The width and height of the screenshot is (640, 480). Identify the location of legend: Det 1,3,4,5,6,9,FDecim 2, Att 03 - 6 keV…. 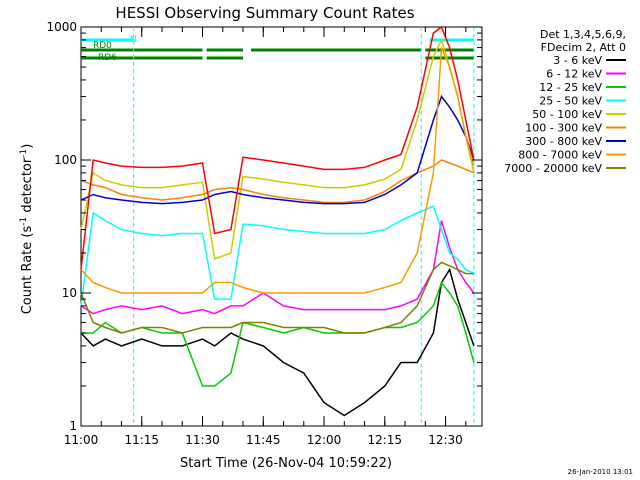
(565, 101).